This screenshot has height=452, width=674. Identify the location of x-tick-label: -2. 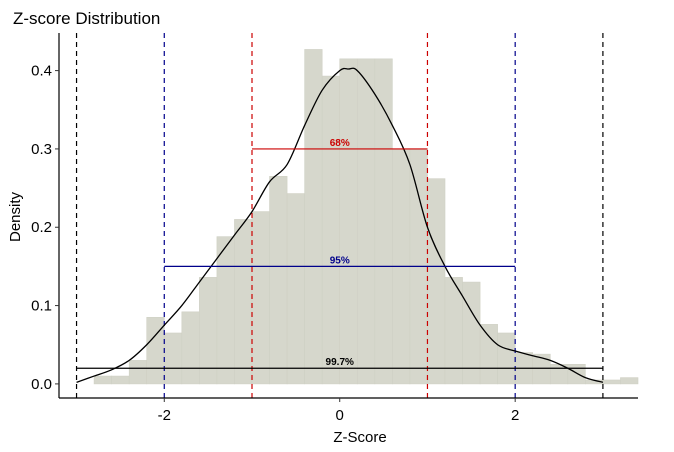
(164, 415).